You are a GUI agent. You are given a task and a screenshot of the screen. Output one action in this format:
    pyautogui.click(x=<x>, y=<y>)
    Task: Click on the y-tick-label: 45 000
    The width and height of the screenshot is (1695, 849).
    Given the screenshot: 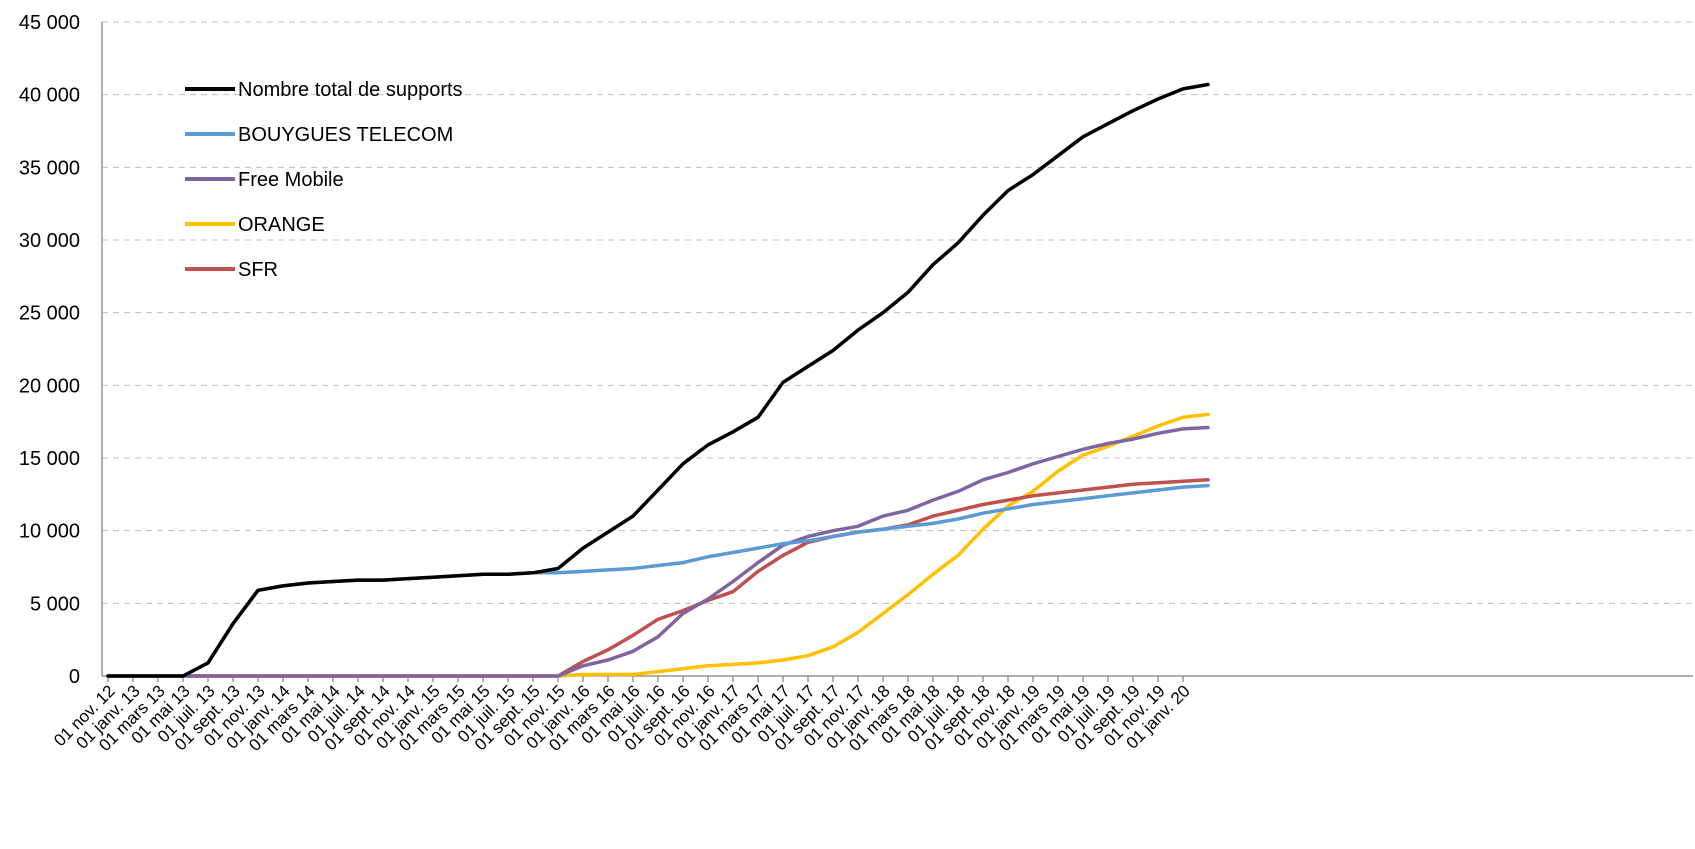 What is the action you would take?
    pyautogui.click(x=49, y=23)
    